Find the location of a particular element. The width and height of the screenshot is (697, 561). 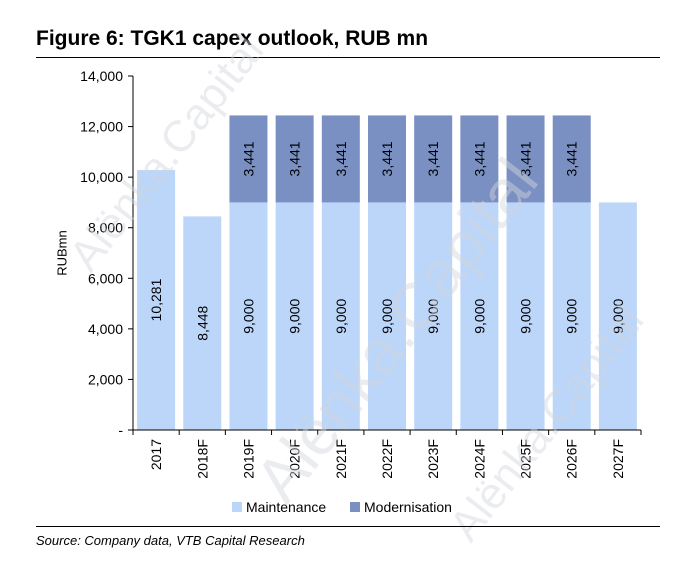

bar-maintenance-2017 is located at coordinates (156, 300).